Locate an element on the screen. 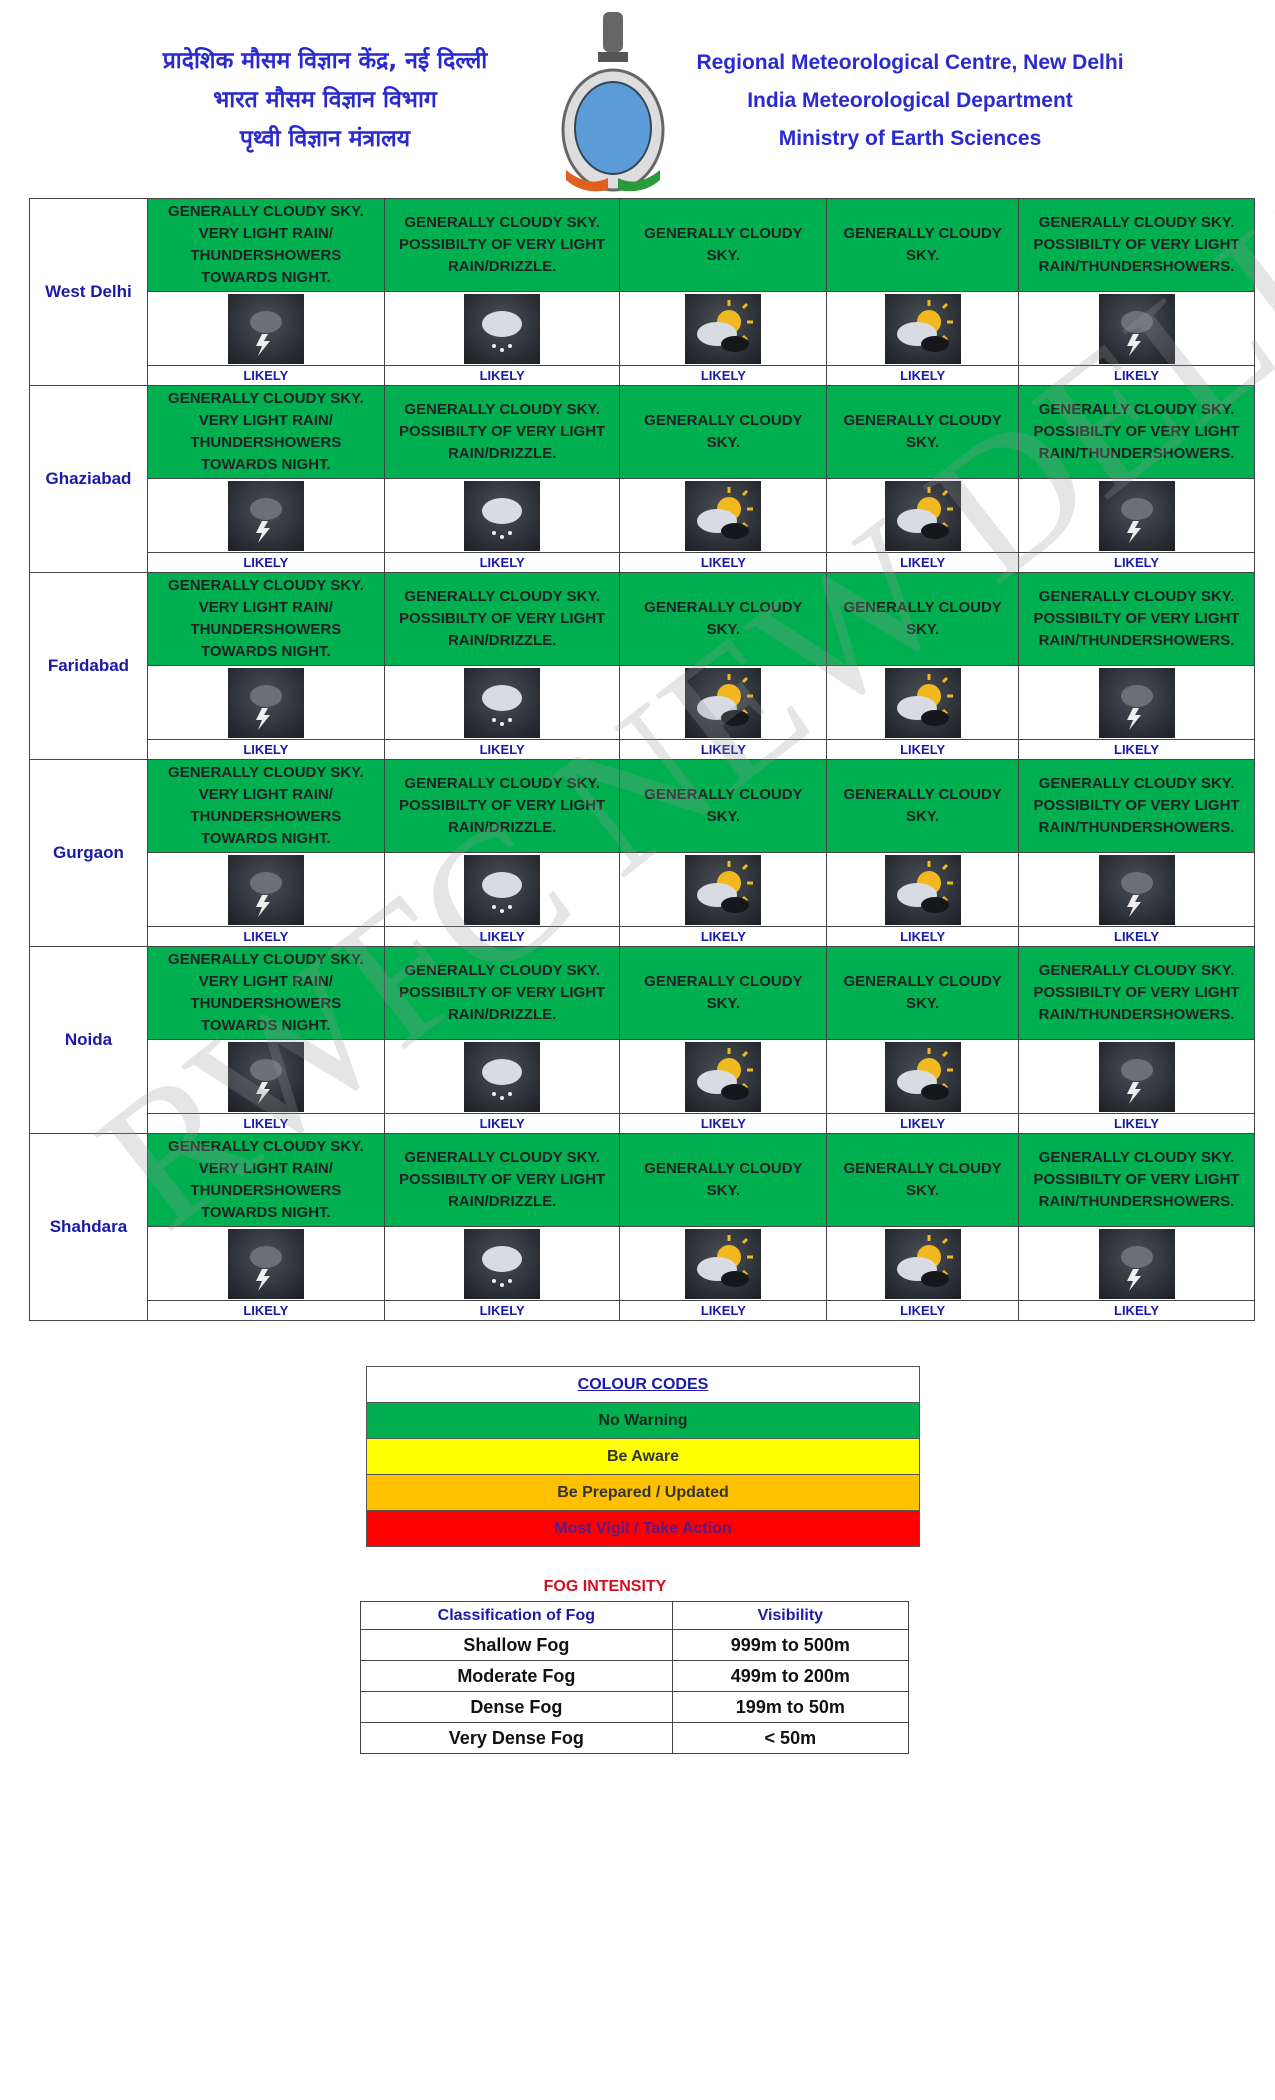 This screenshot has width=1275, height=2100. fog-visibility: 199m to 50m is located at coordinates (790, 1707).